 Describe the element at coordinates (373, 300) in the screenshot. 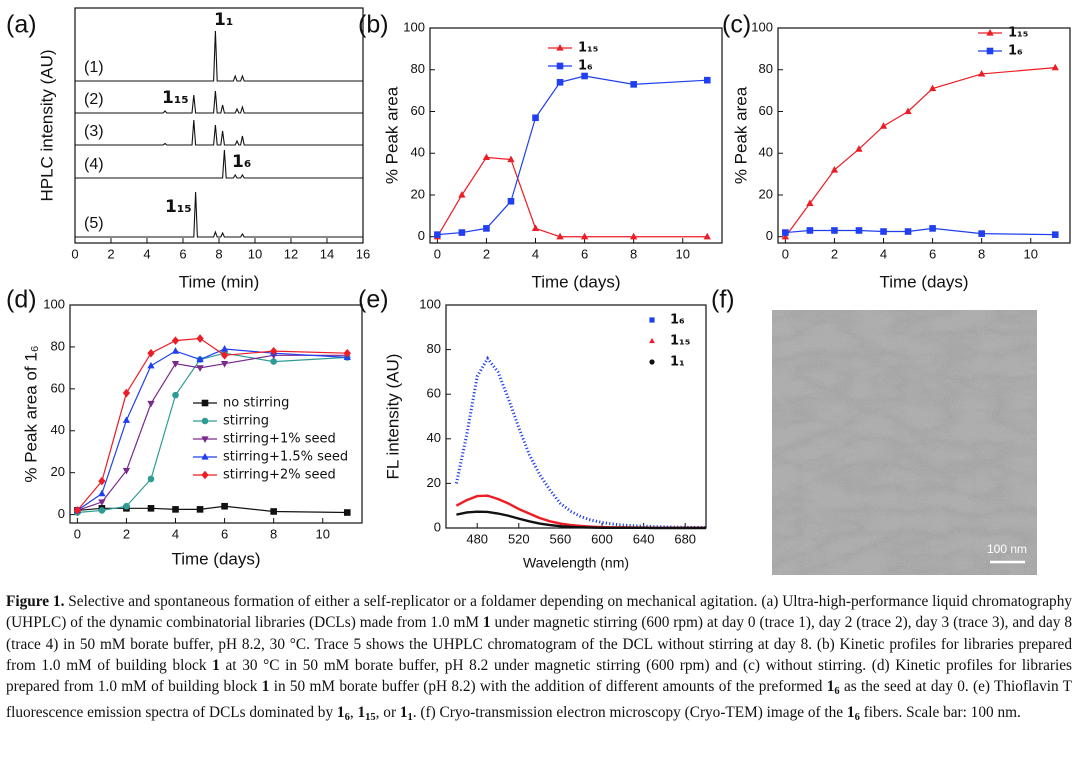

I see `panel-label: (e)` at that location.